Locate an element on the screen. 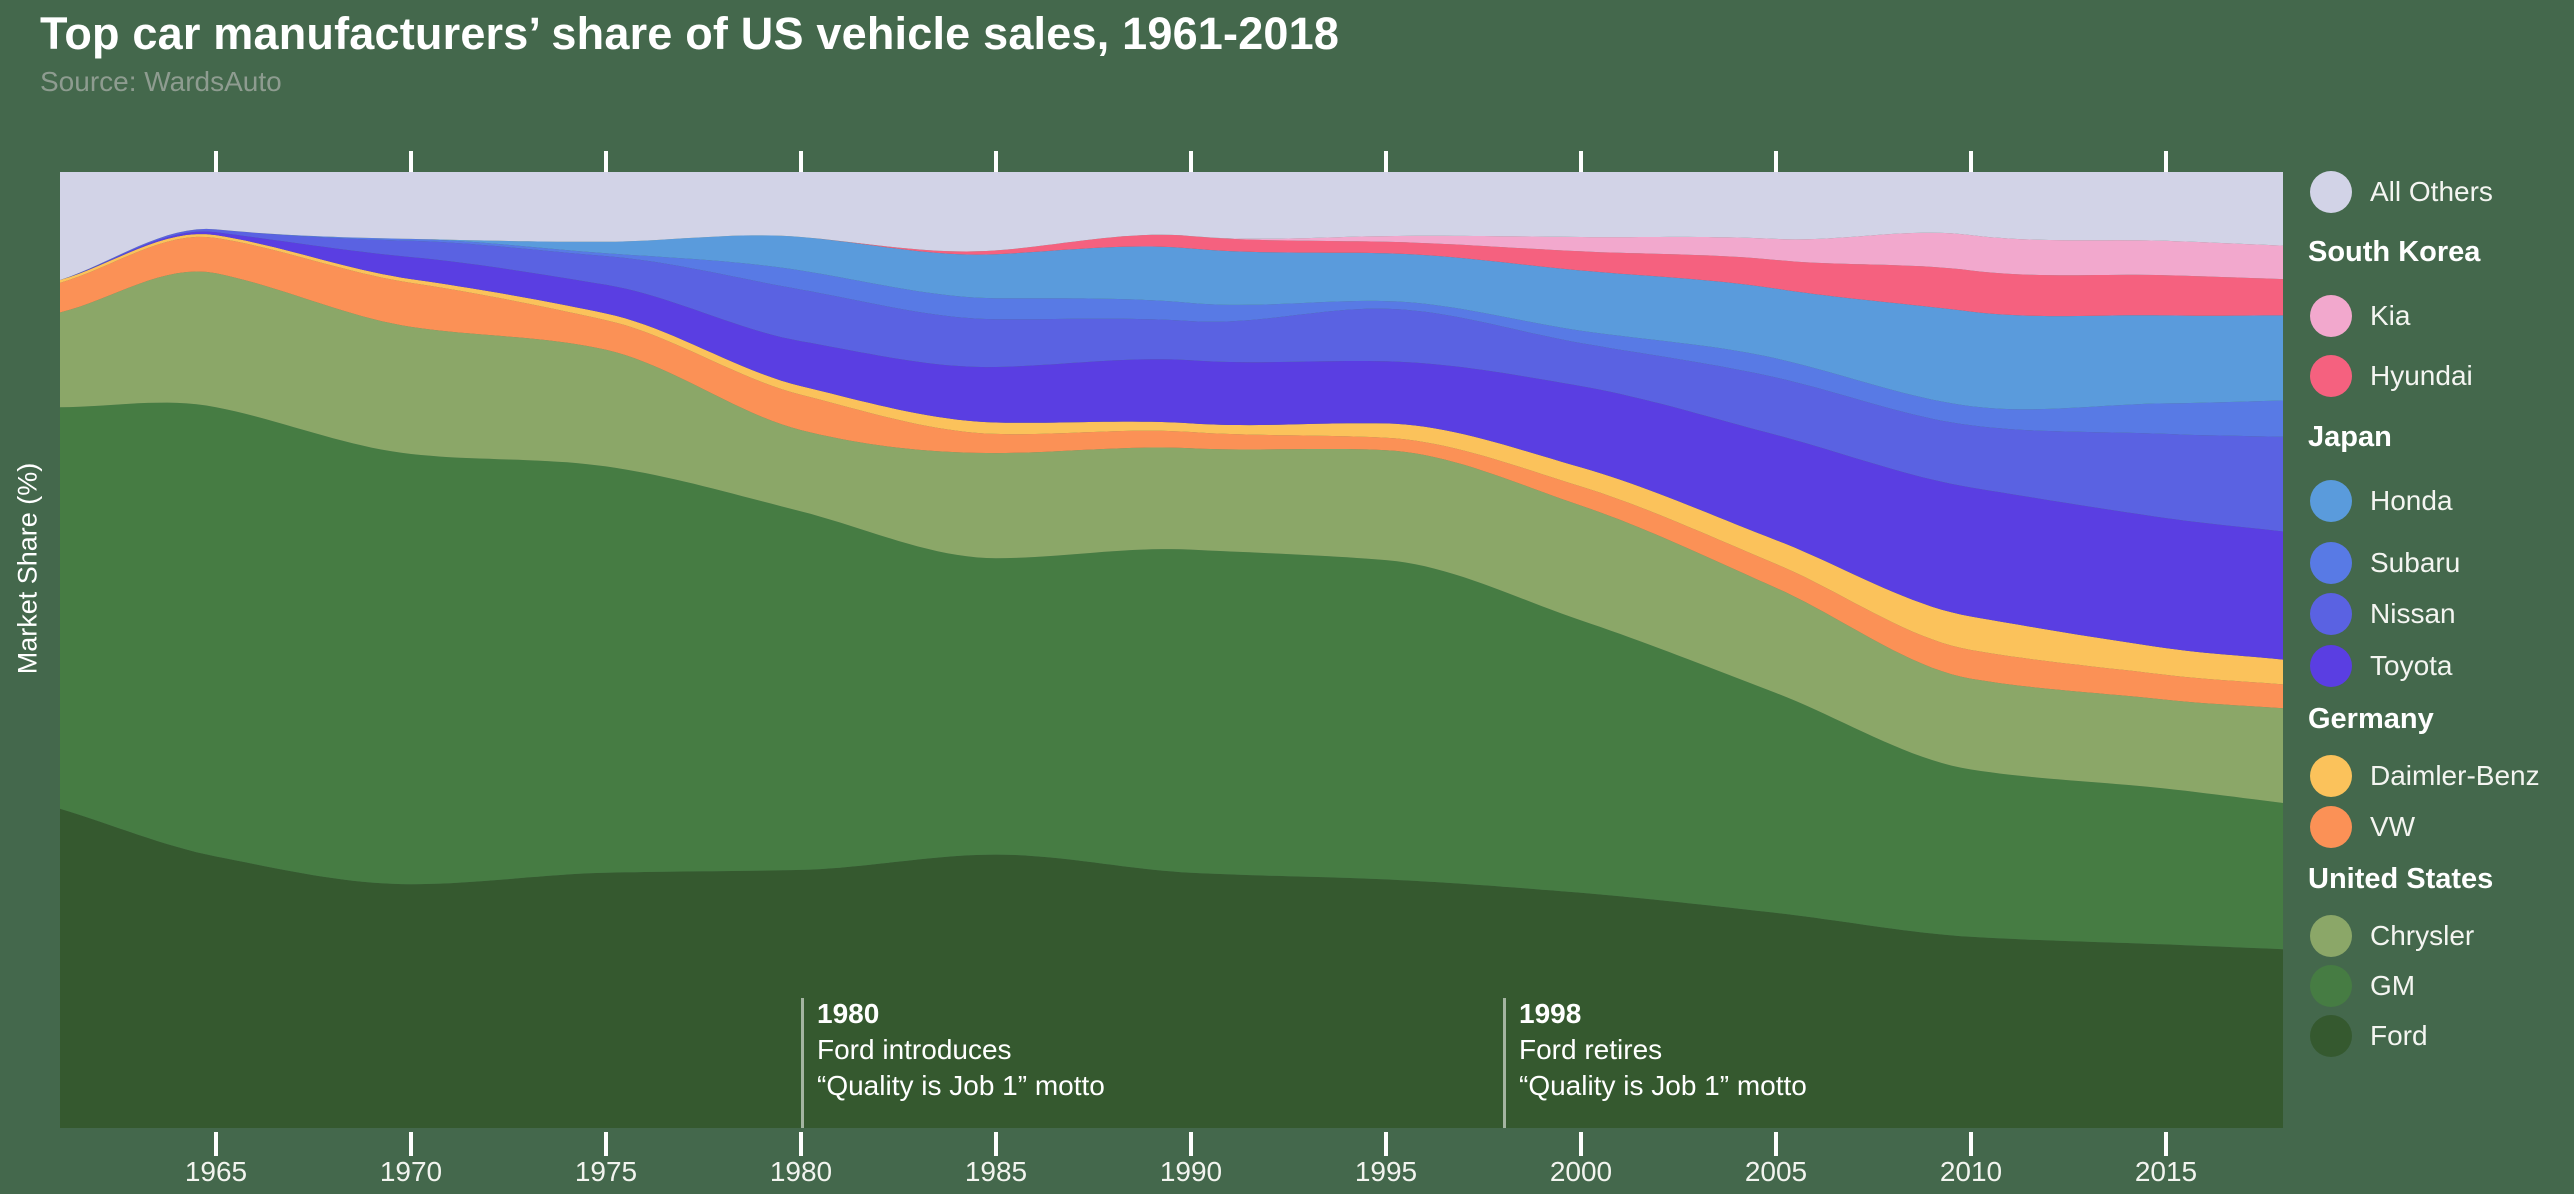 The image size is (2574, 1194). legend-swatch-vw-icon is located at coordinates (2331, 827).